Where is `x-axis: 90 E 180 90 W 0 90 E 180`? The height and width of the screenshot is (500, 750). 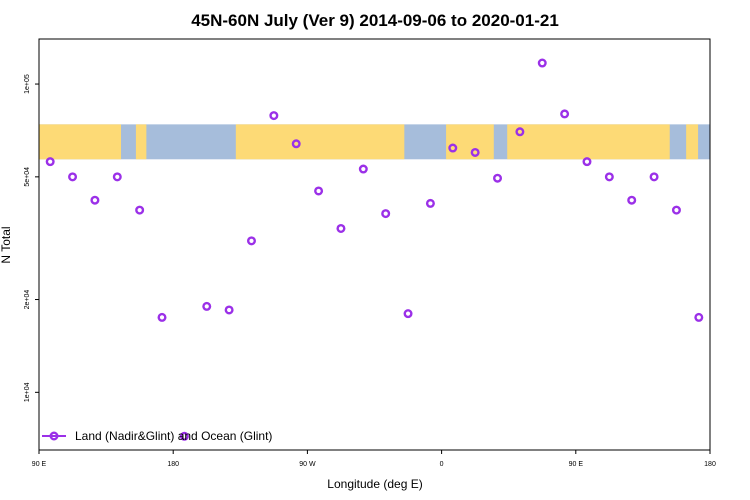
x-axis: 90 E 180 90 W 0 90 E 180 is located at coordinates (374, 459).